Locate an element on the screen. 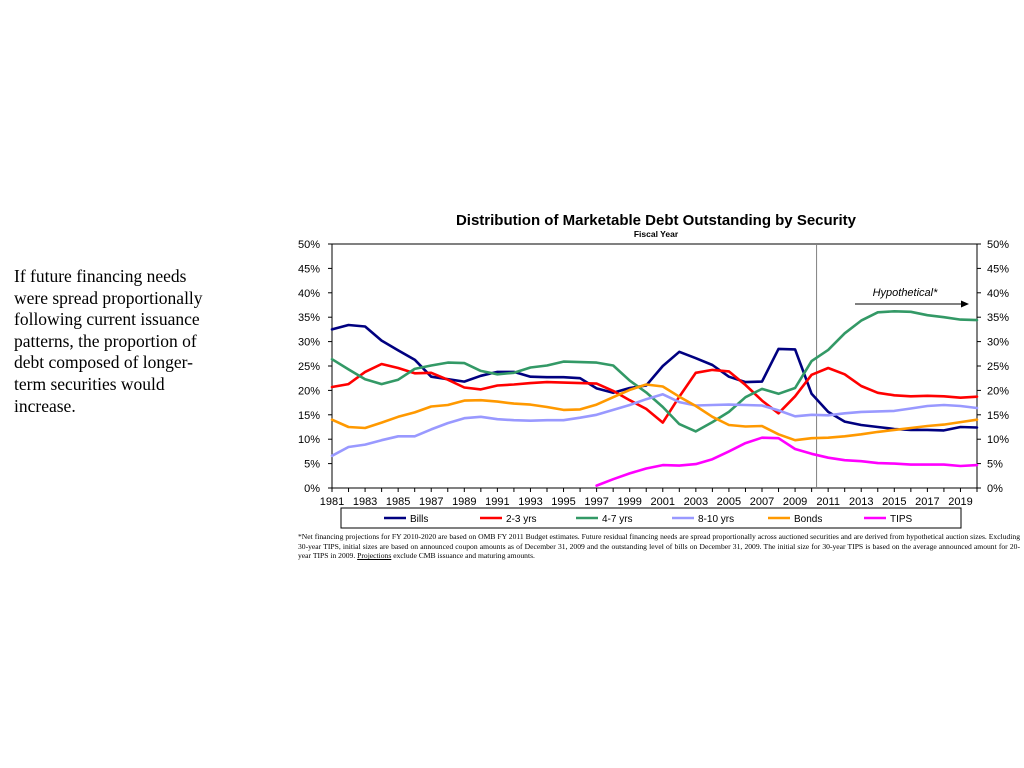 The image size is (1024, 768). x-tick-label: 2007 is located at coordinates (762, 502).